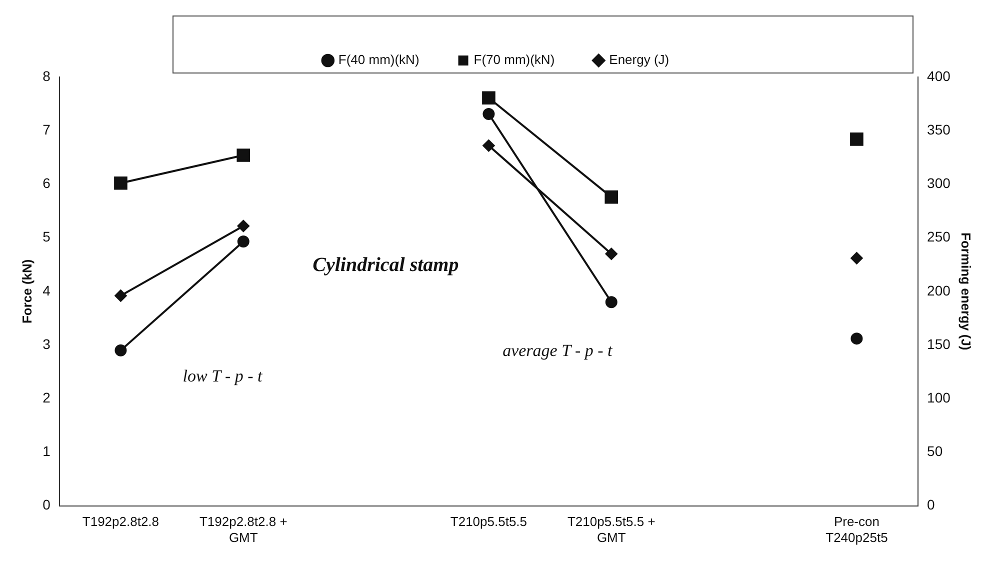  Describe the element at coordinates (46, 451) in the screenshot. I see `y-tick-label: 1` at that location.